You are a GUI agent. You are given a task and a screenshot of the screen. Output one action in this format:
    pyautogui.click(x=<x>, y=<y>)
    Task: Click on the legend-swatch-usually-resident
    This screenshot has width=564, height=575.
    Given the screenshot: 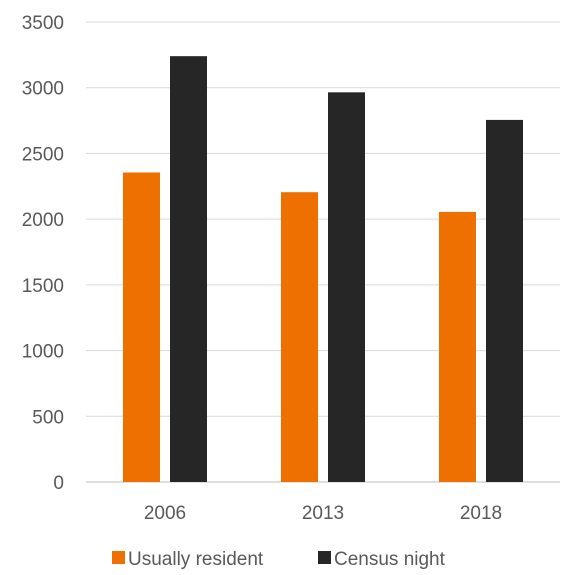 What is the action you would take?
    pyautogui.click(x=118, y=557)
    